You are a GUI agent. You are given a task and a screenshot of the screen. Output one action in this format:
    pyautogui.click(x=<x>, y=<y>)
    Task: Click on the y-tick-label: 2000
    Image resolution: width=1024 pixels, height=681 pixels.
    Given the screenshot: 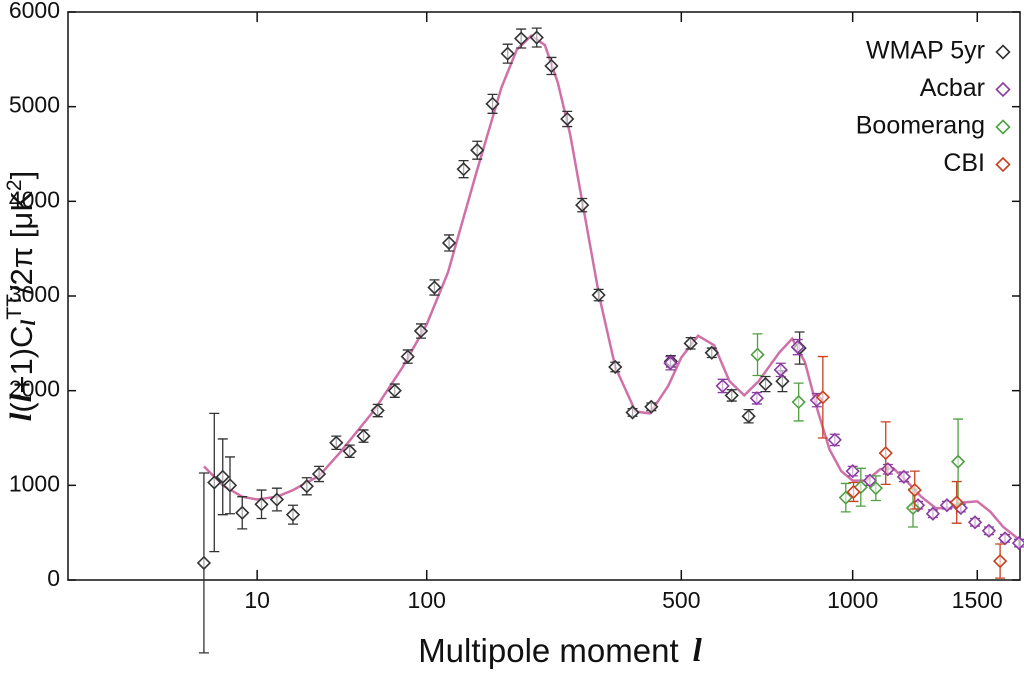 What is the action you would take?
    pyautogui.click(x=34, y=389)
    